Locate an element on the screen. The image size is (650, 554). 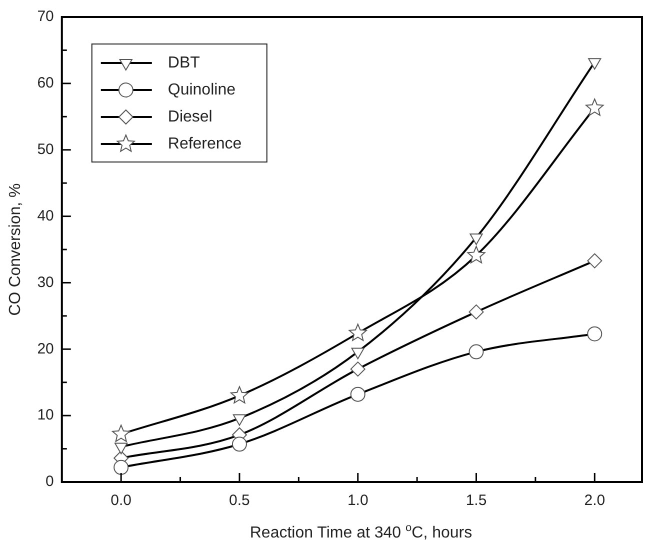
legend-label: Reference is located at coordinates (205, 143).